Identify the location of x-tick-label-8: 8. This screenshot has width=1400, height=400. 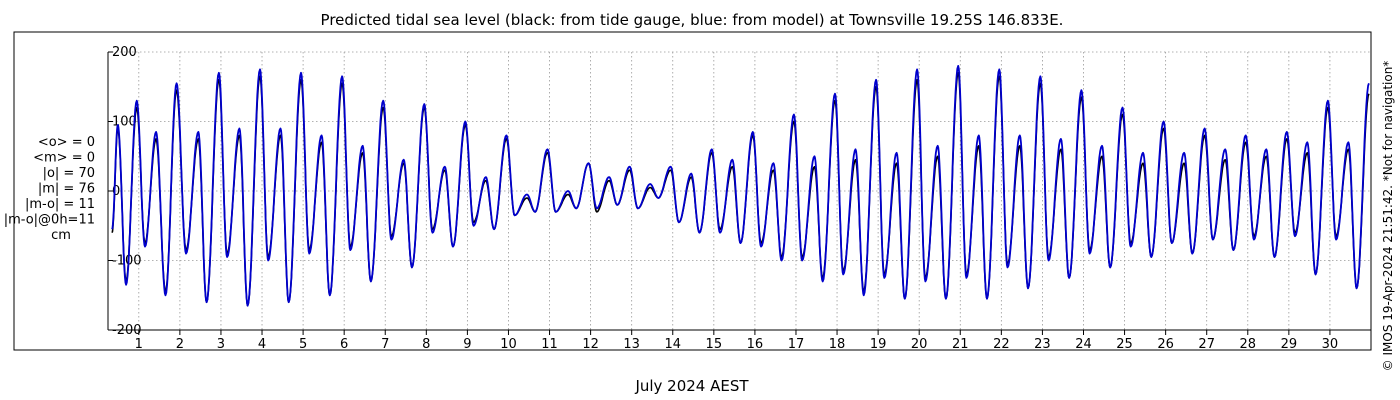
(426, 344).